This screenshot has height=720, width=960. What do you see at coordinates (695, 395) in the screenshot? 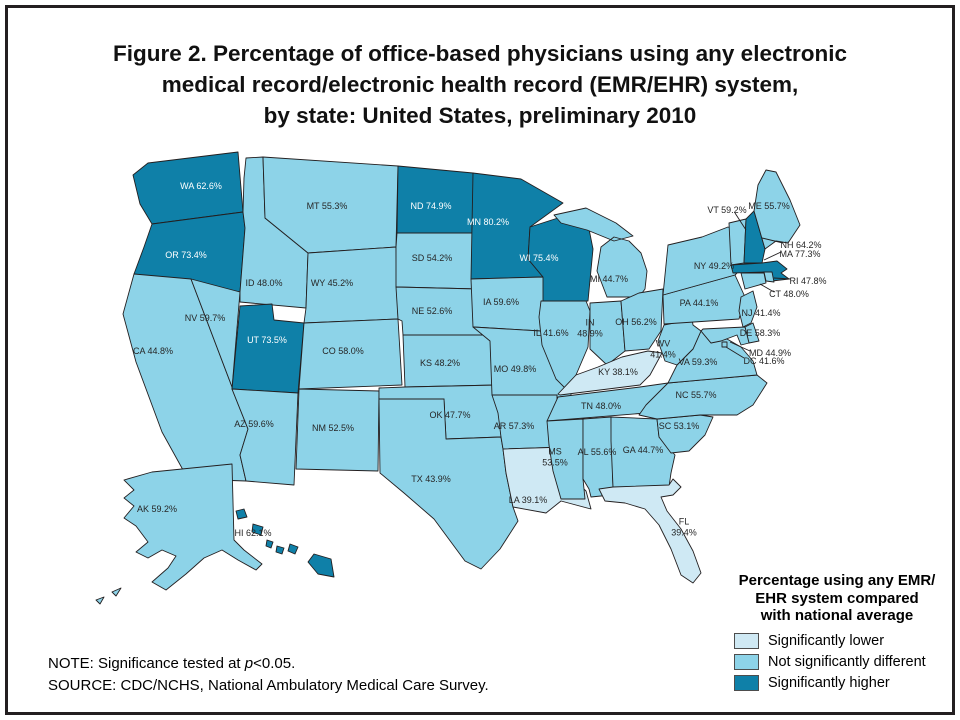
I see `state-label-NC: NC 55.7%` at bounding box center [695, 395].